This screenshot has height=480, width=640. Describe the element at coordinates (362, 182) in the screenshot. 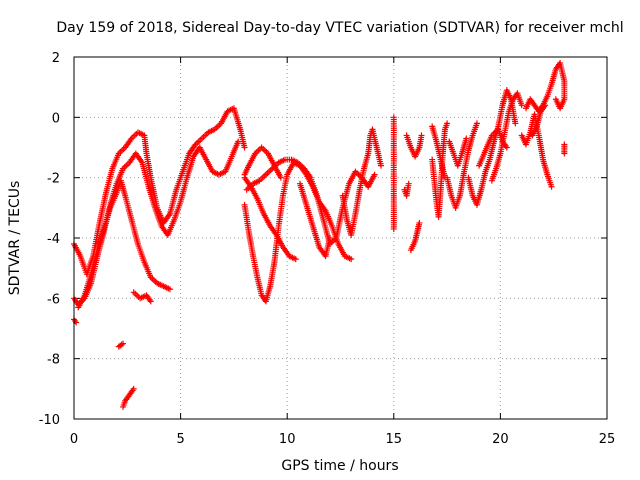

I see `series-track-m` at that location.